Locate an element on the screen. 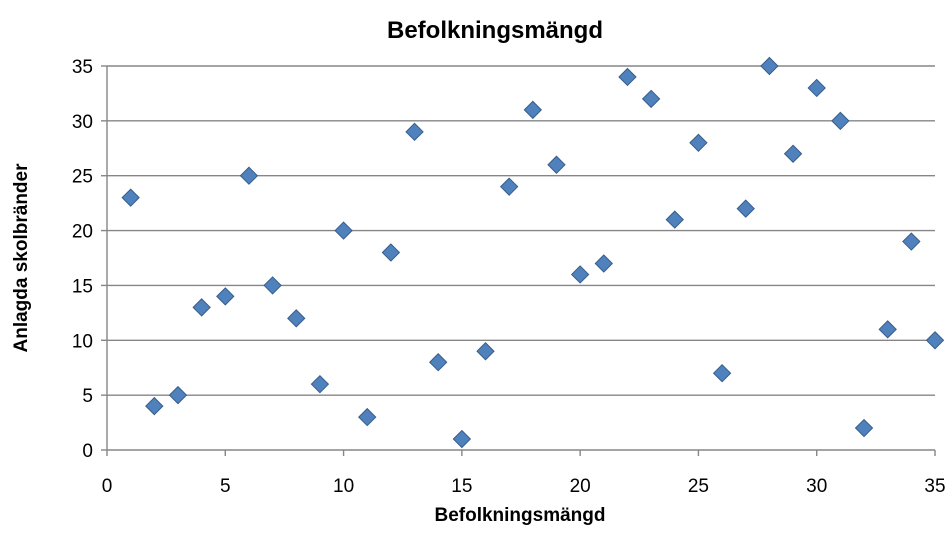 This screenshot has height=547, width=948. y-tick-label: 35 is located at coordinates (82, 67).